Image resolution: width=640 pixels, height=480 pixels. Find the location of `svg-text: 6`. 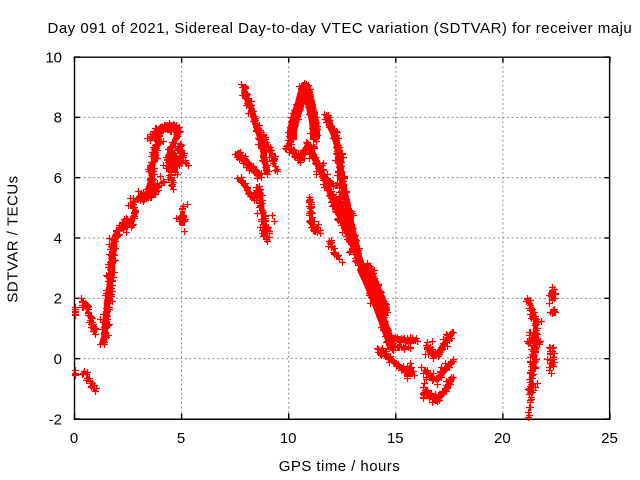

svg-text: 6 is located at coordinates (58, 178).